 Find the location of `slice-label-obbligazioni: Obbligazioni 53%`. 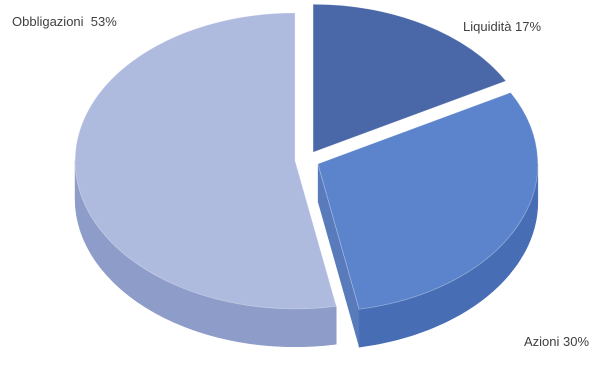

slice-label-obbligazioni: Obbligazioni 53% is located at coordinates (64, 21).